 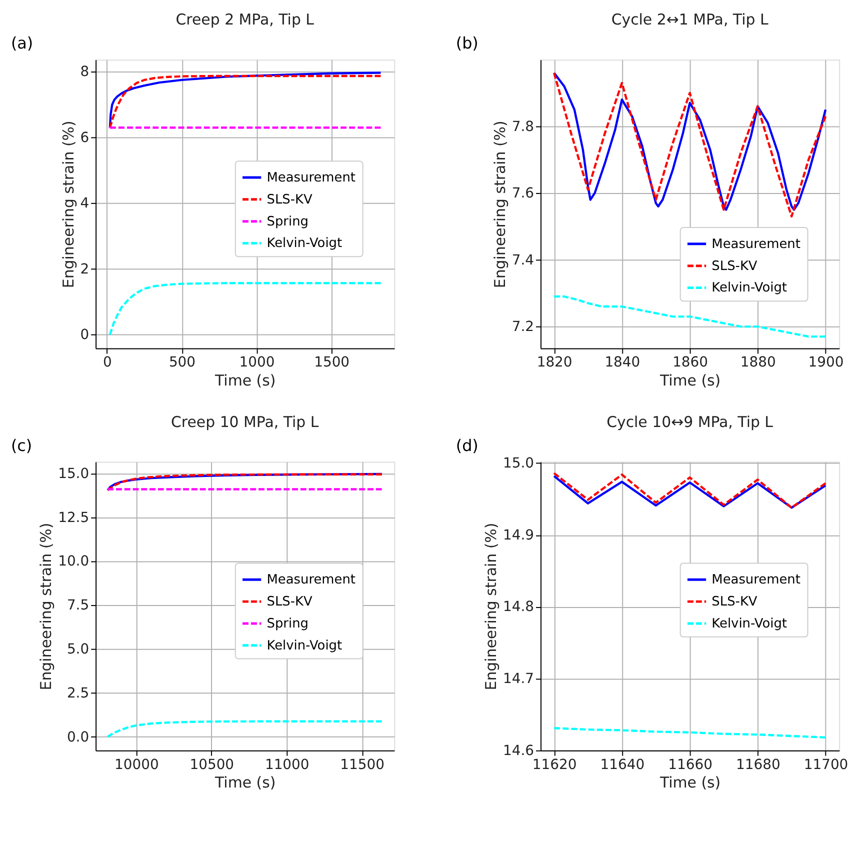 What do you see at coordinates (78, 737) in the screenshot?
I see `y-tick-label: 0.0` at bounding box center [78, 737].